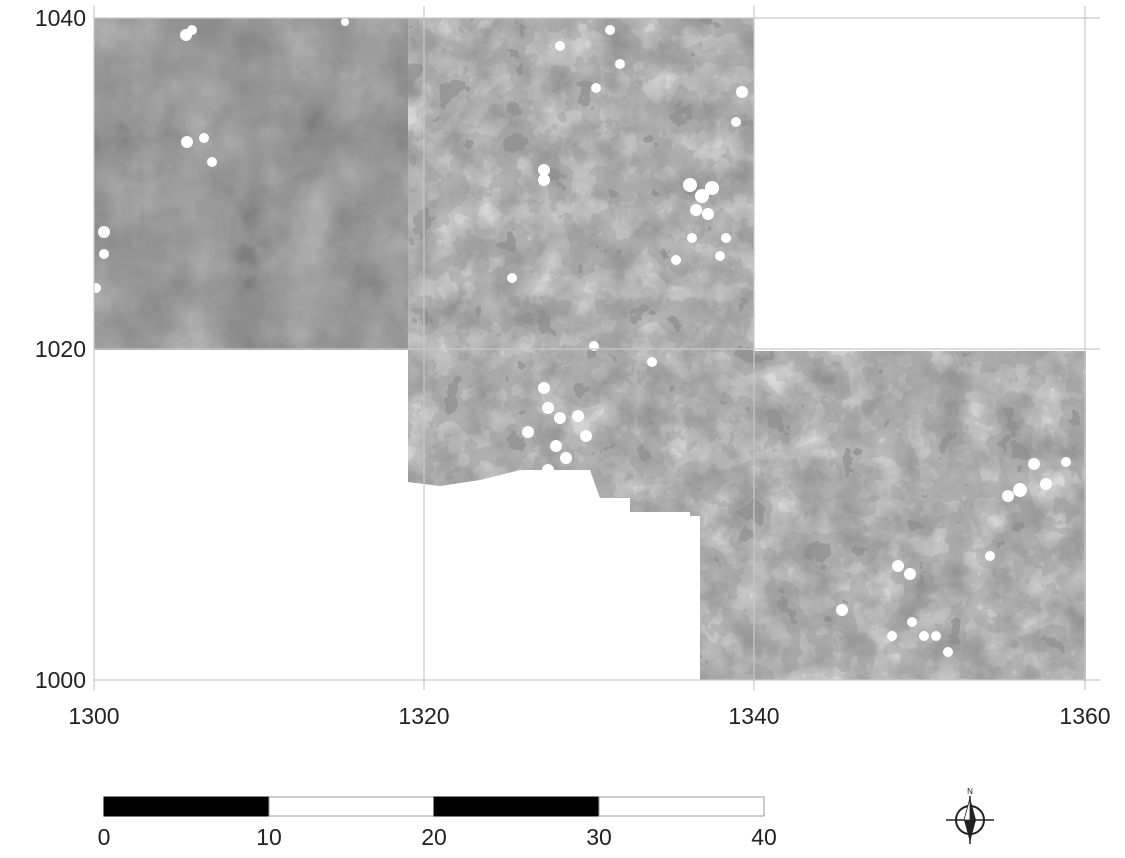 This screenshot has height=858, width=1125. I want to click on scale-label: 40, so click(764, 837).